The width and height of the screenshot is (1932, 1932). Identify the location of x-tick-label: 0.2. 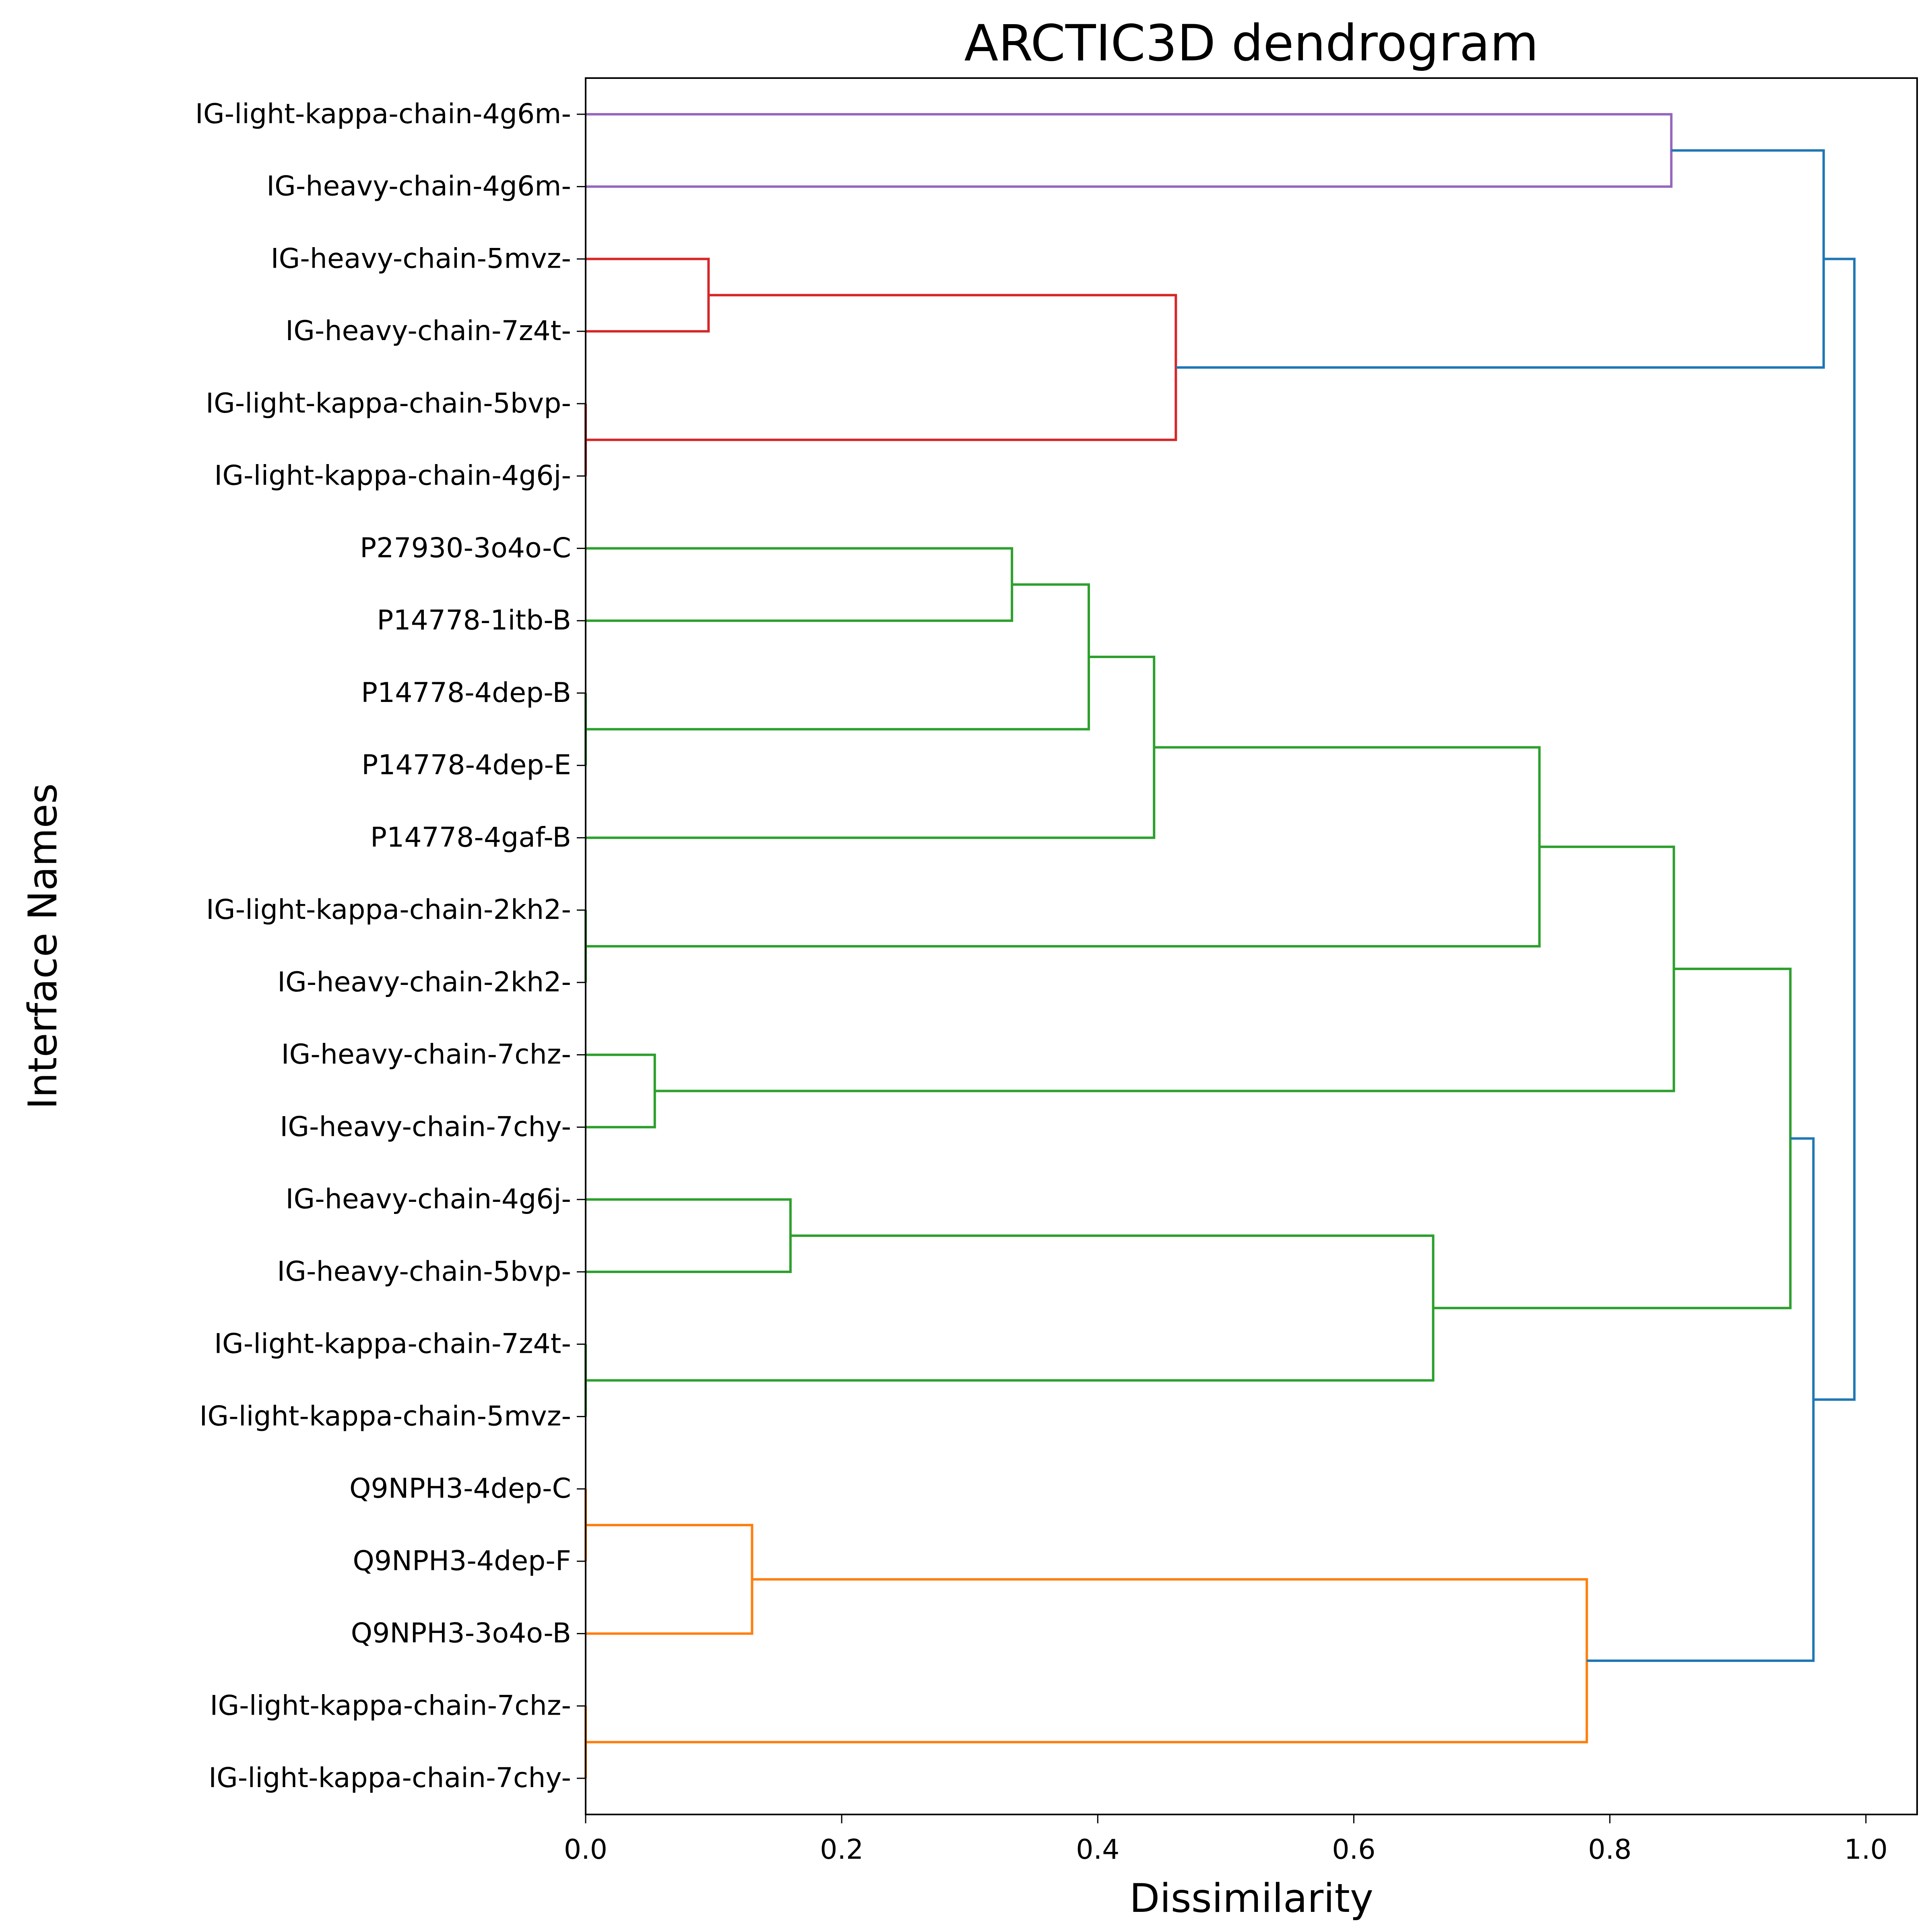
(842, 1850).